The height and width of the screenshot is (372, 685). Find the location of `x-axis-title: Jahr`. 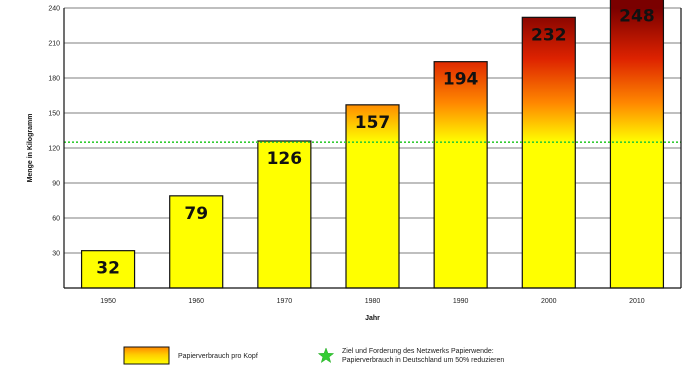

x-axis-title: Jahr is located at coordinates (372, 318).